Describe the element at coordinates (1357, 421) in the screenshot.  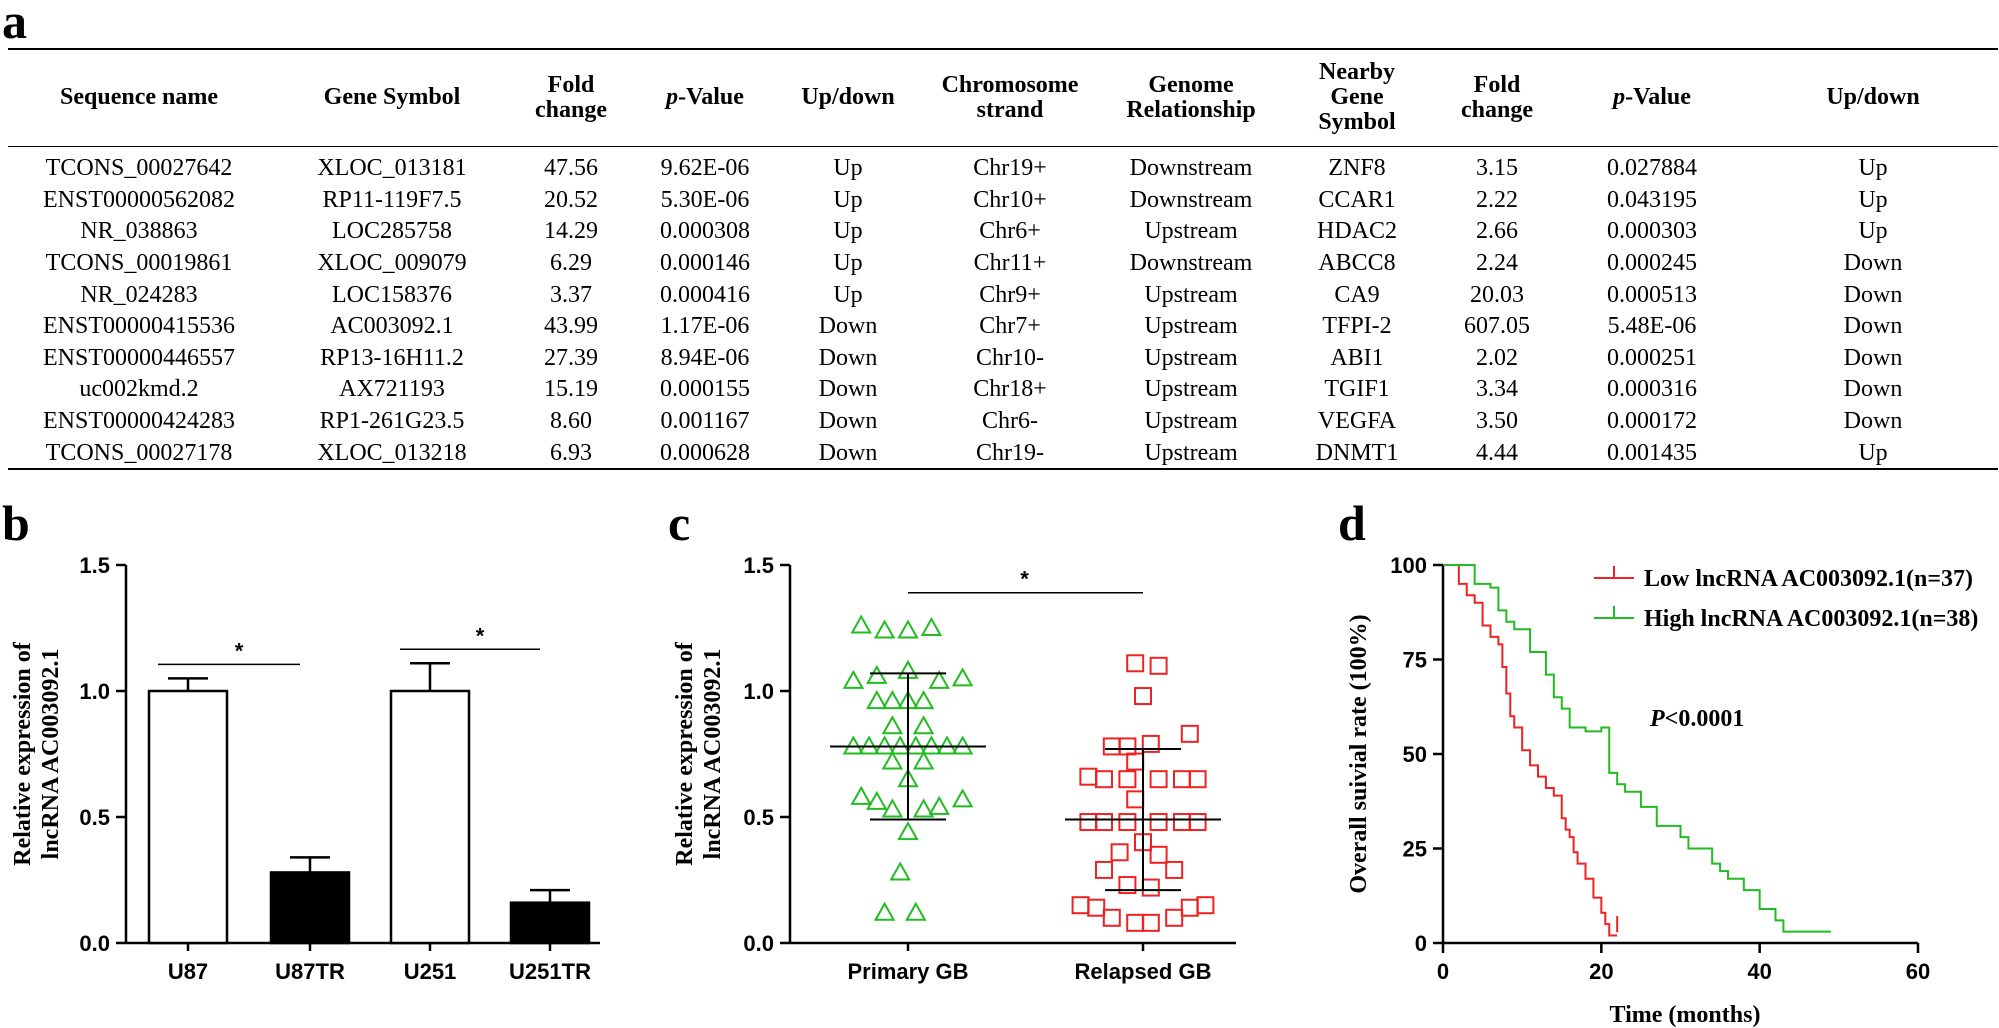
I see `cell-nearby-gene-symbol: VEGFA` at that location.